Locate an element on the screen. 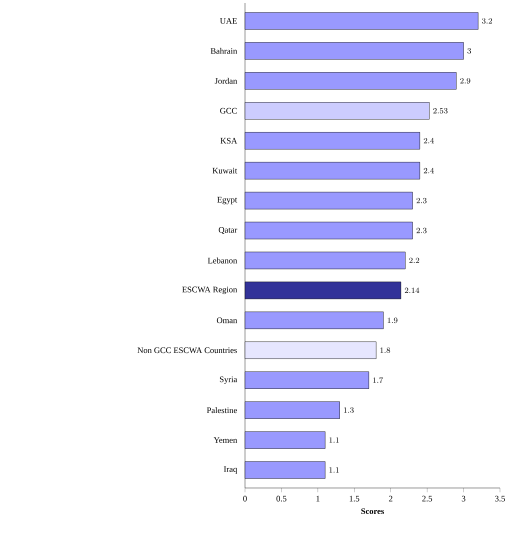 The image size is (515, 550). x-axis-title: Scores is located at coordinates (372, 511).